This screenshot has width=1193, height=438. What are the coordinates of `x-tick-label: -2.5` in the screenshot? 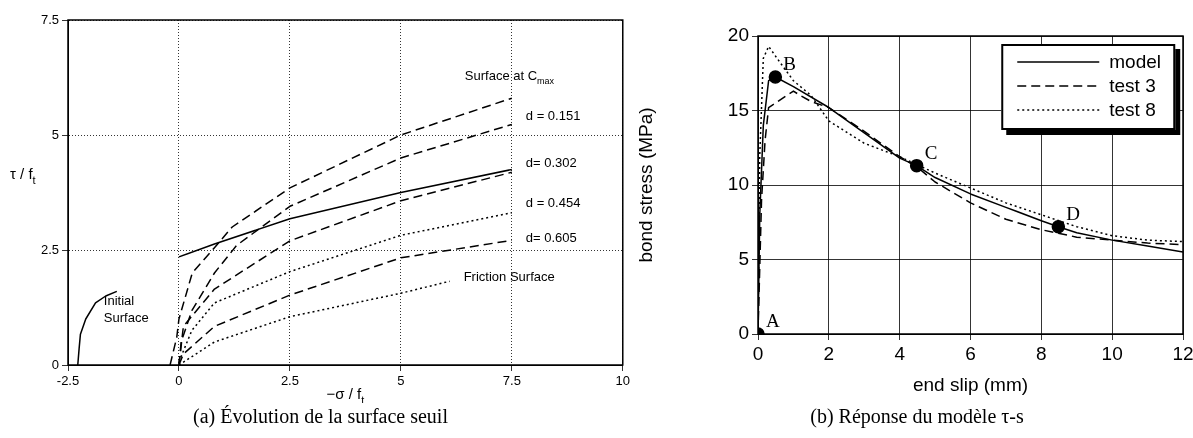 It's located at (68, 381).